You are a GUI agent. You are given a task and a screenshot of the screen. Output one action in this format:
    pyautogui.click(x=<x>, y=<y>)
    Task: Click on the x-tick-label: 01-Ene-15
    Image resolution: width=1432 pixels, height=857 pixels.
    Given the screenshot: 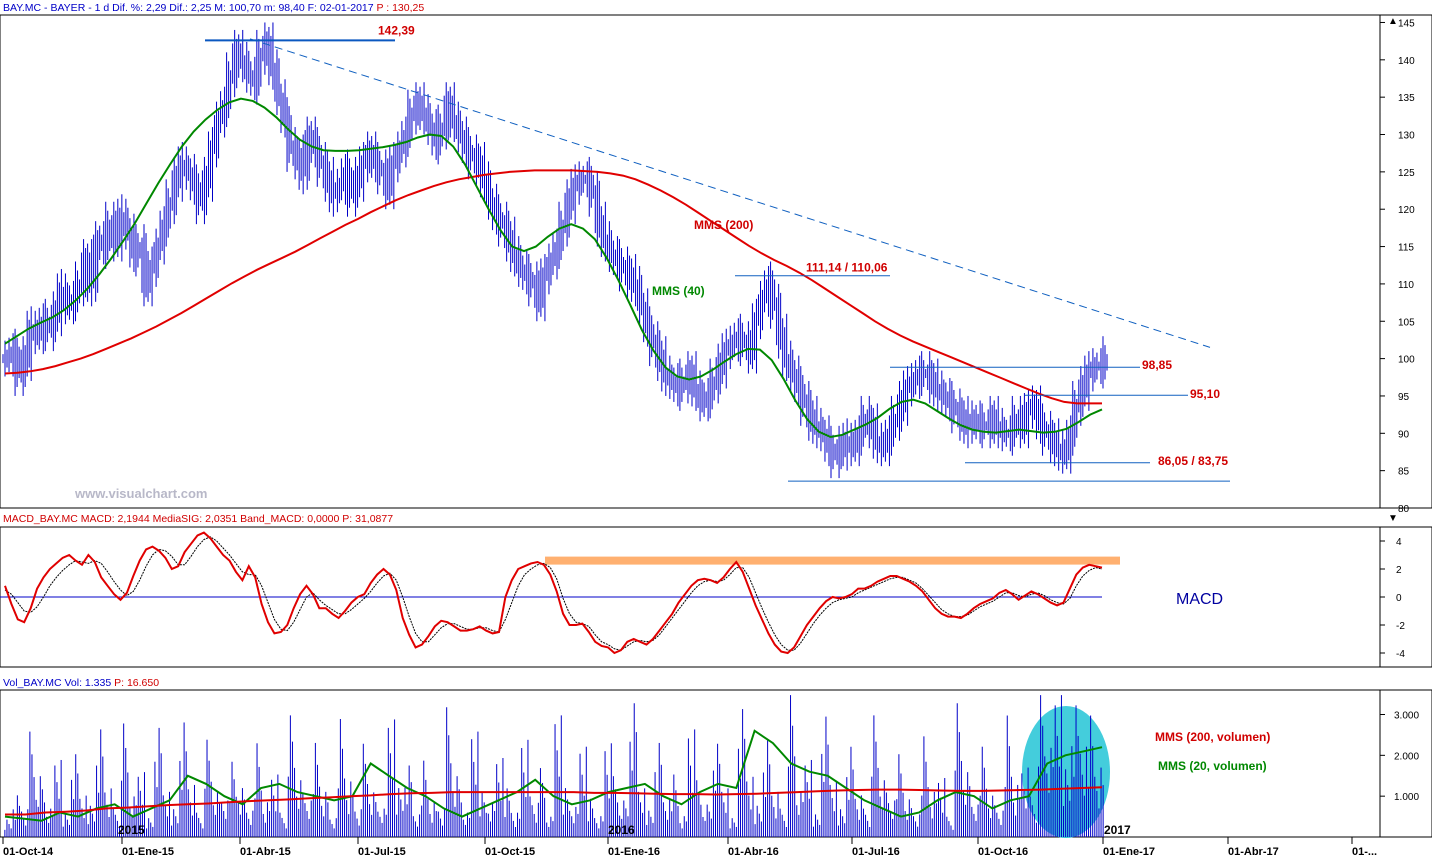 What is the action you would take?
    pyautogui.click(x=148, y=851)
    